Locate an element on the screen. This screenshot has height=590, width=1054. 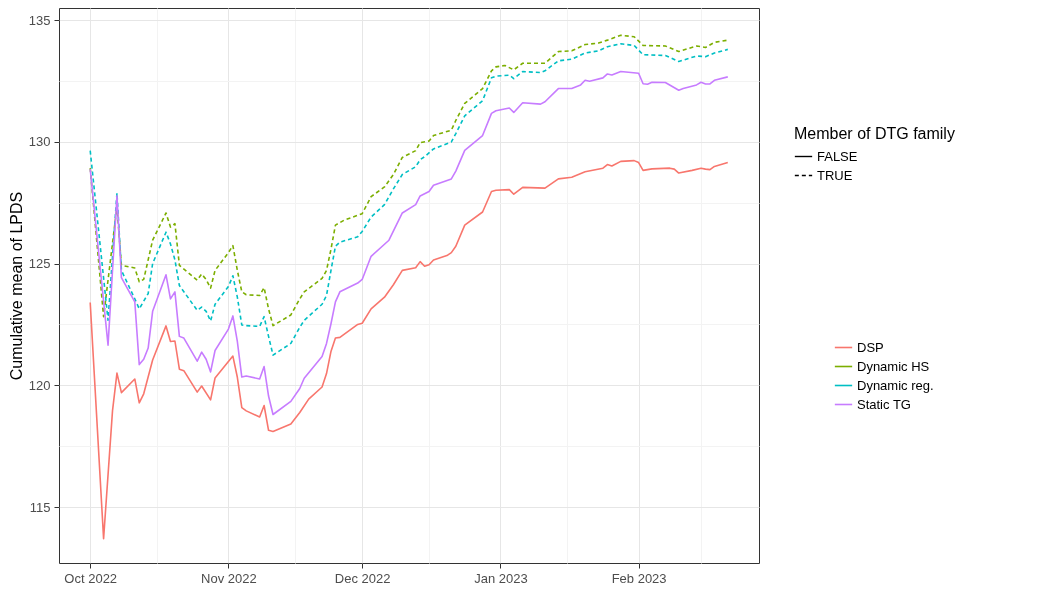
text: FALSE is located at coordinates (837, 156).